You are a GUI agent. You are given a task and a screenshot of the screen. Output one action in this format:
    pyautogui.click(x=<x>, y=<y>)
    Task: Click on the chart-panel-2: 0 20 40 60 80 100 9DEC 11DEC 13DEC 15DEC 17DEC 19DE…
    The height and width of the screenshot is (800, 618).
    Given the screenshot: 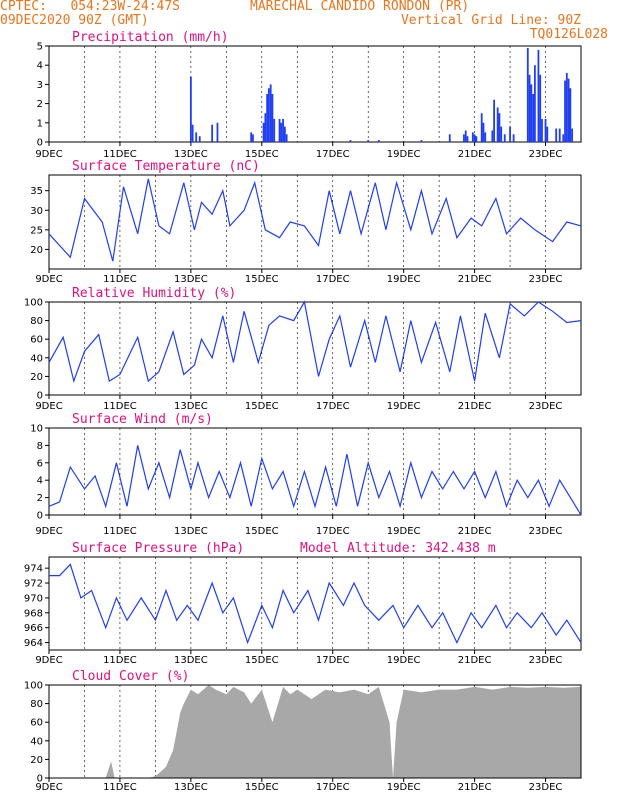 What is the action you would take?
    pyautogui.click(x=303, y=349)
    